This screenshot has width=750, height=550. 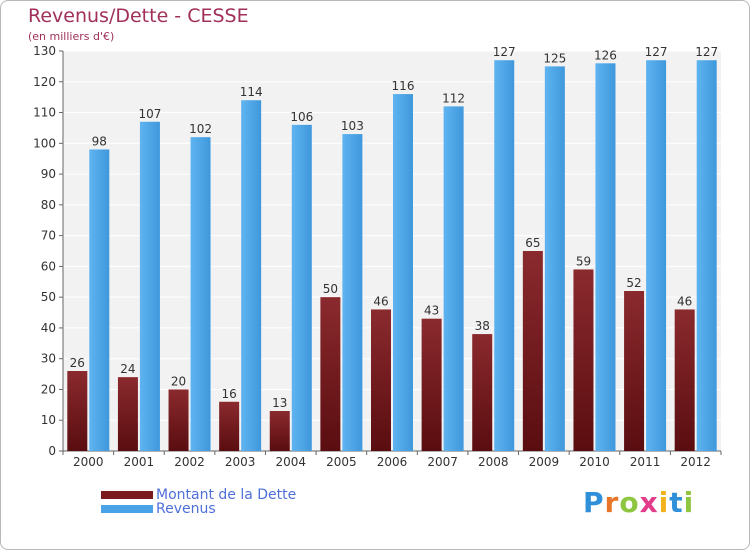 What do you see at coordinates (341, 462) in the screenshot?
I see `x-tick-label: 2005` at bounding box center [341, 462].